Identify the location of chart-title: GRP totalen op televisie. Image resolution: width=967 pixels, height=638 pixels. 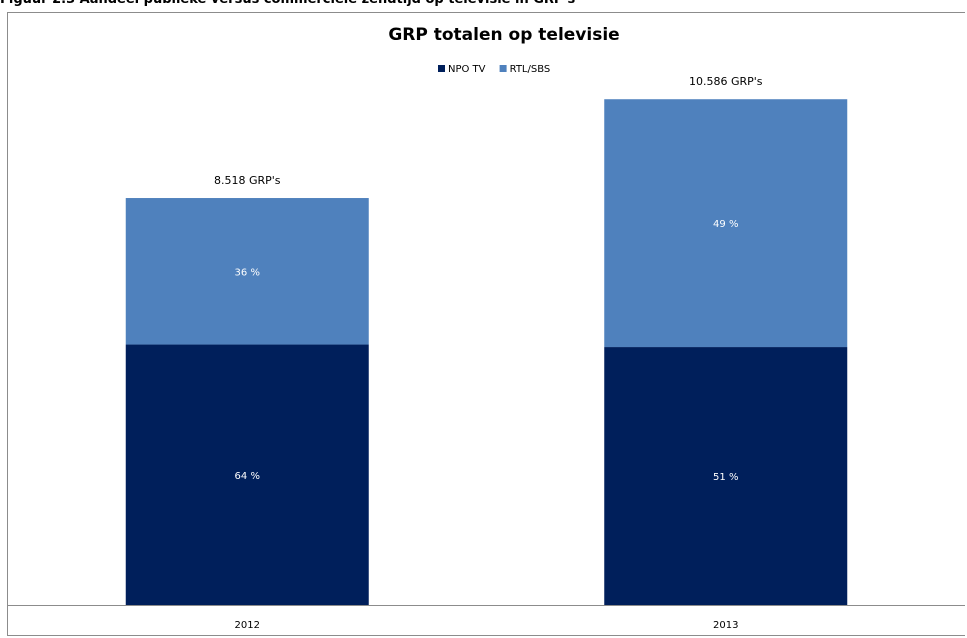
(503, 35).